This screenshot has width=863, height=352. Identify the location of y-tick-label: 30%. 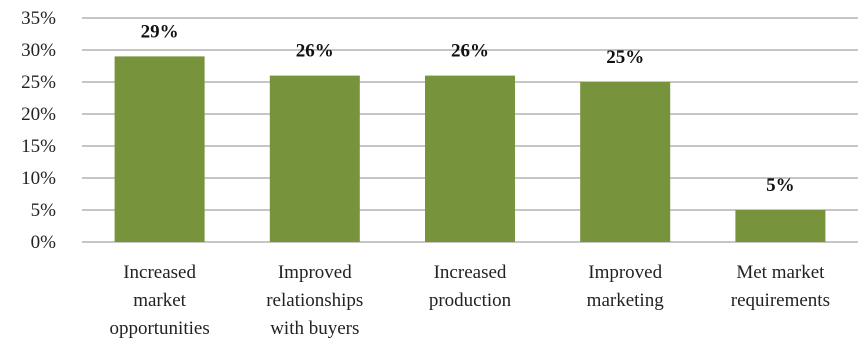
(38, 50).